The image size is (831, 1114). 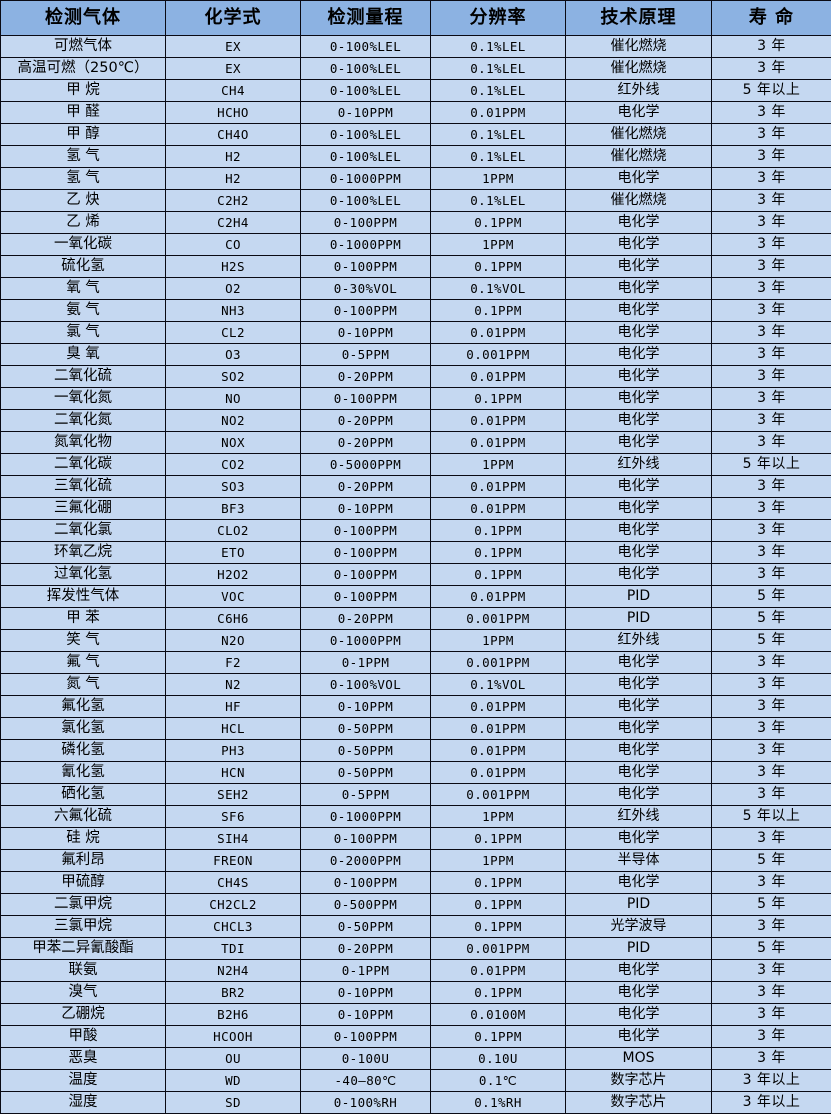 I want to click on cell-gas-name: 温度, so click(x=83, y=1081).